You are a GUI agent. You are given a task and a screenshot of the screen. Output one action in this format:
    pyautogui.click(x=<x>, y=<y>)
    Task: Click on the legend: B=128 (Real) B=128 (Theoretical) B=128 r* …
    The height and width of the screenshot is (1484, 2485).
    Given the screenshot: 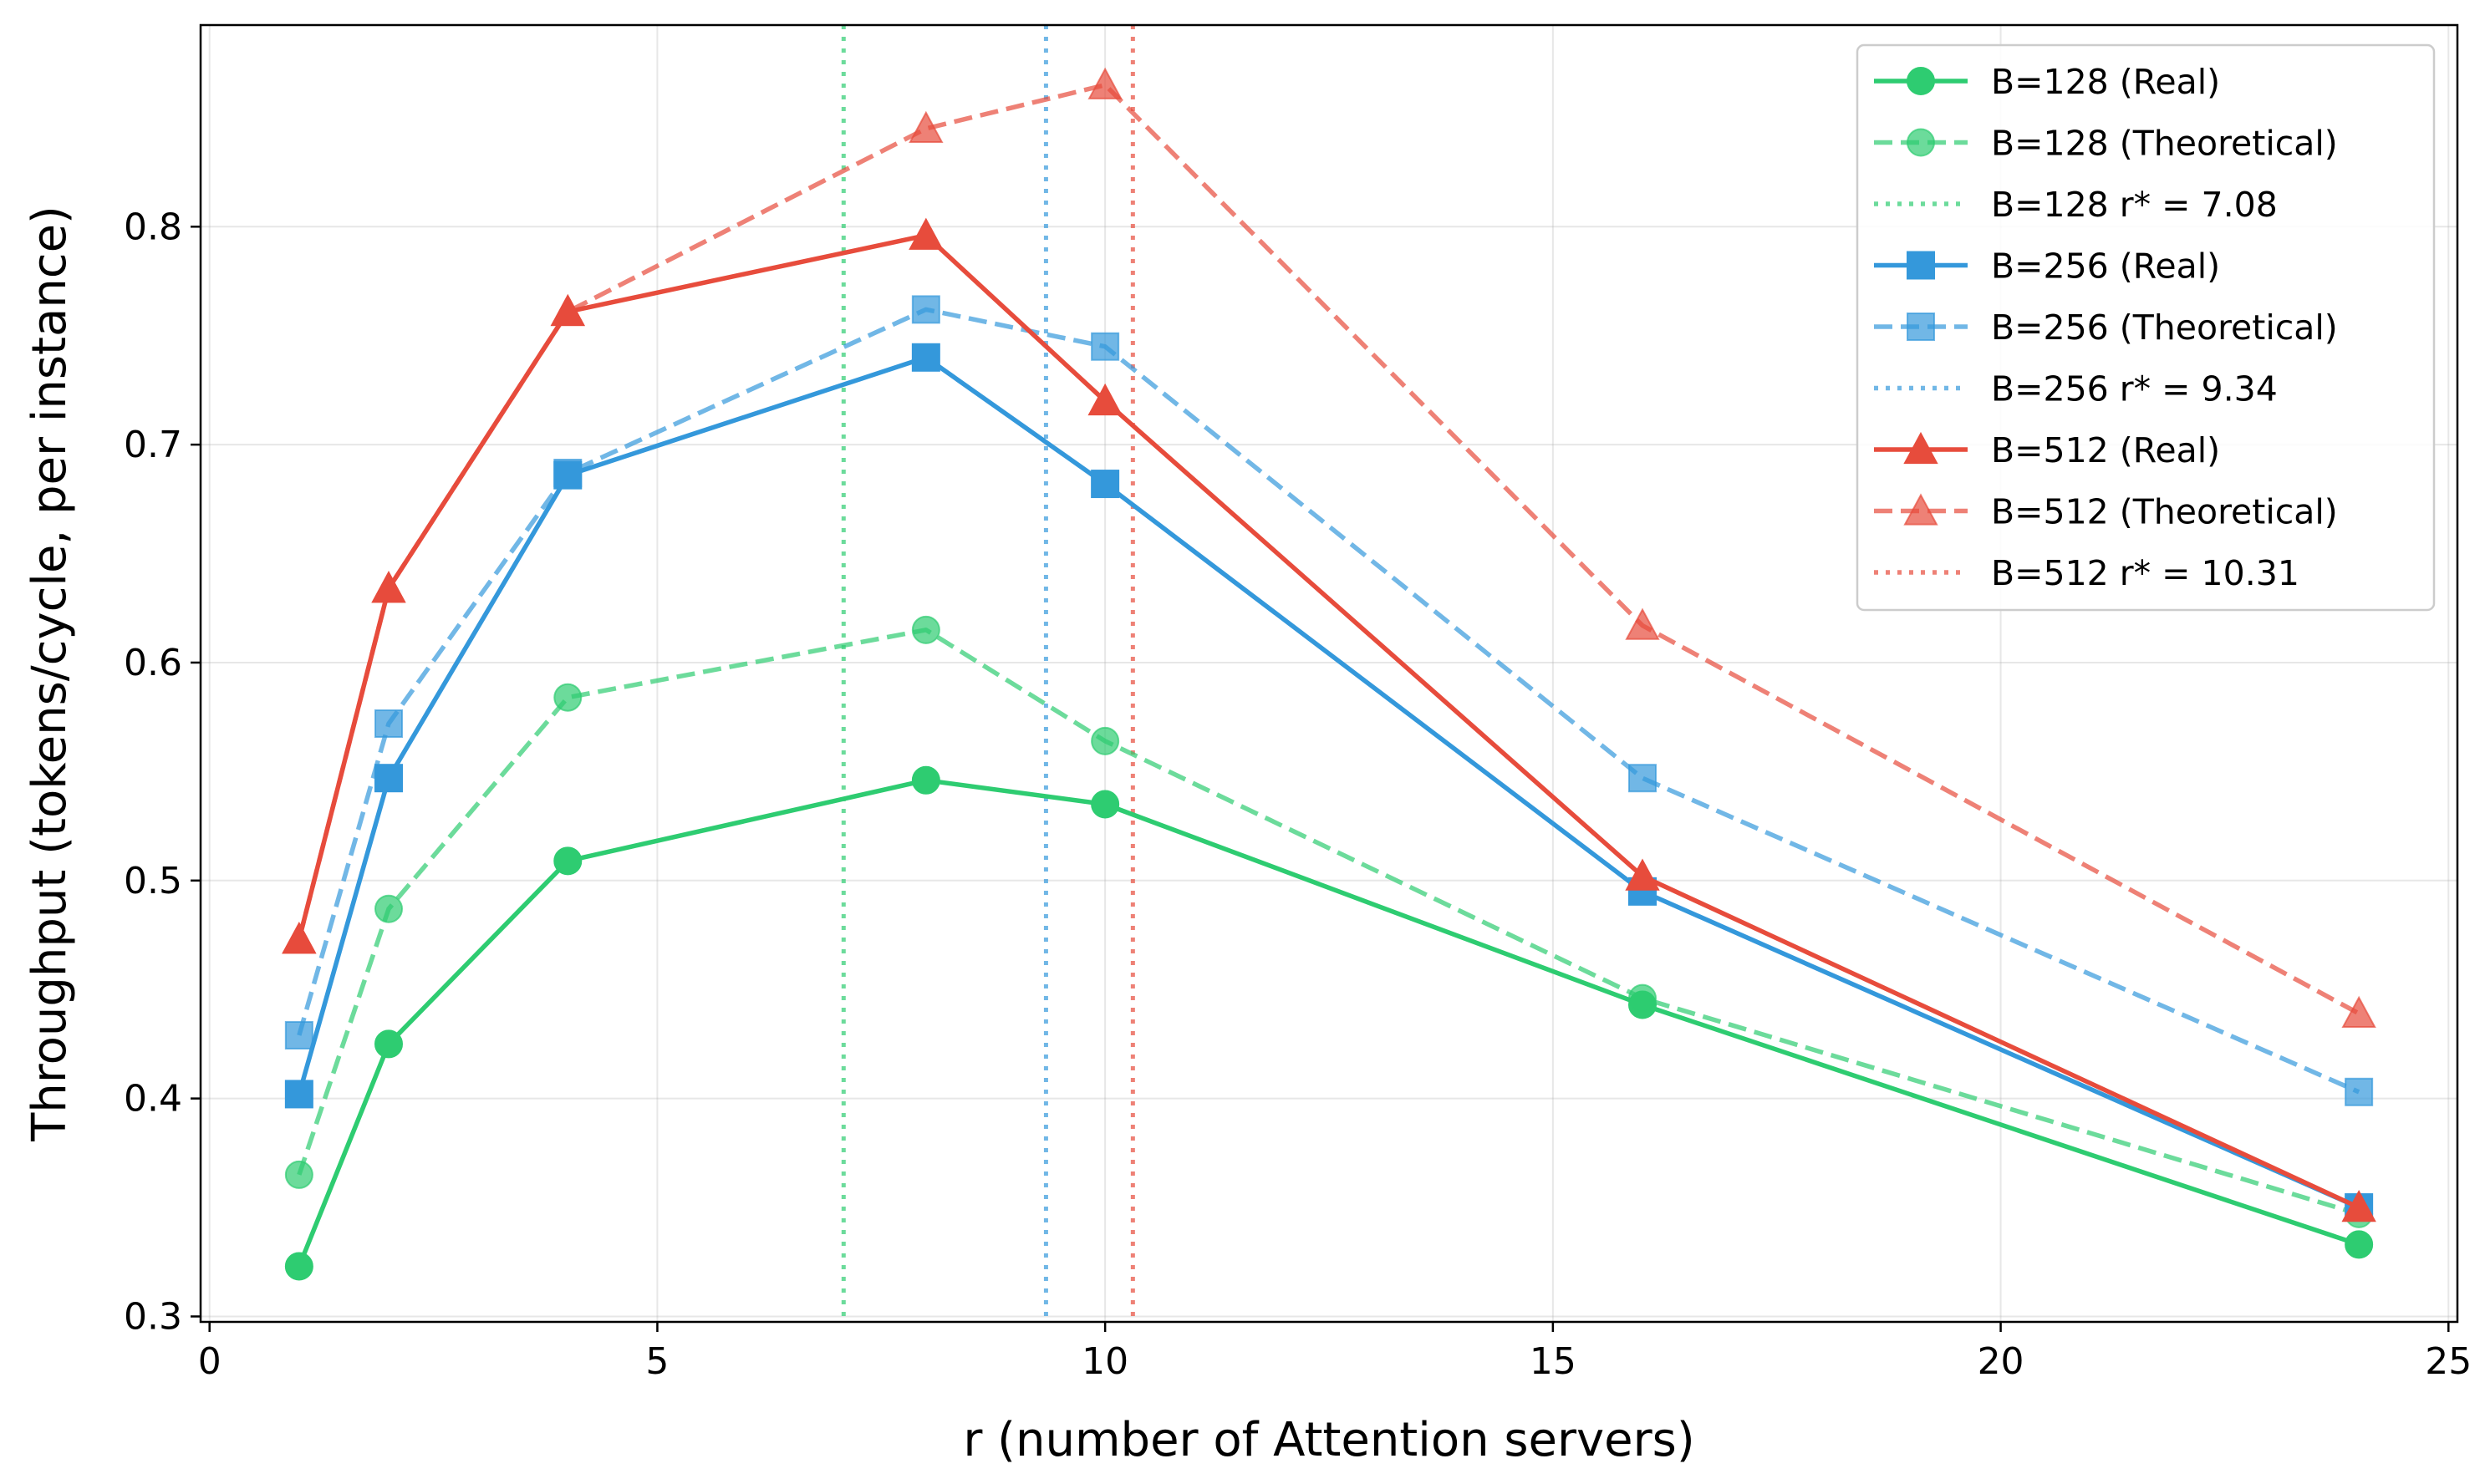 What is the action you would take?
    pyautogui.click(x=2146, y=327)
    